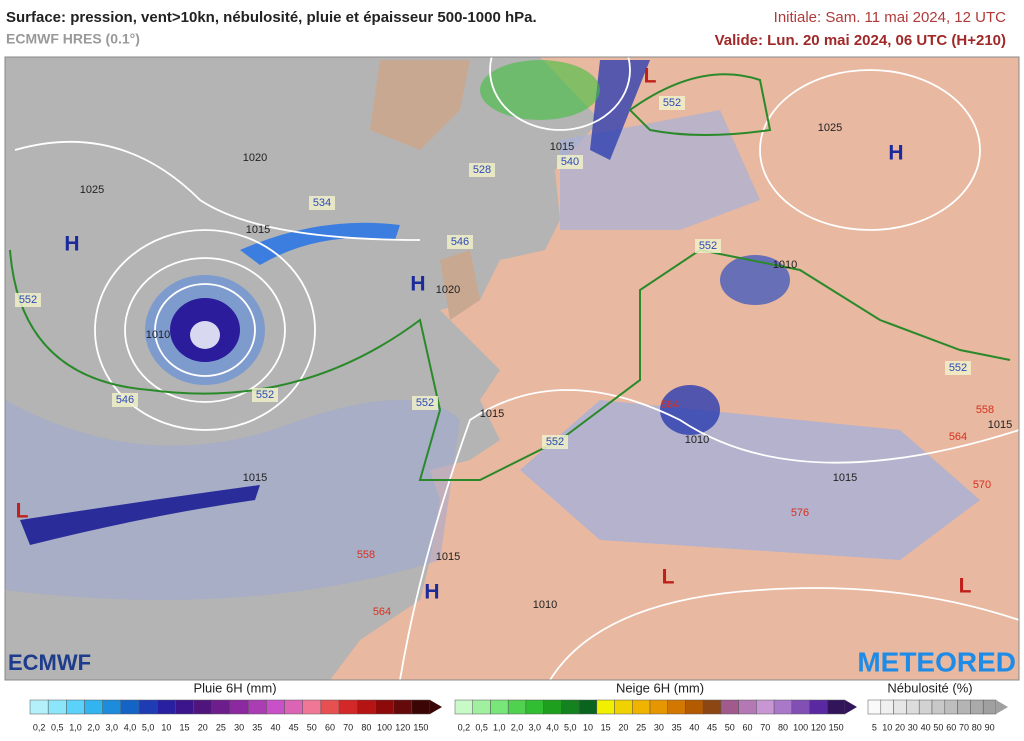 The width and height of the screenshot is (1024, 741). I want to click on model-name: ECMWF HRES (0.1°), so click(73, 39).